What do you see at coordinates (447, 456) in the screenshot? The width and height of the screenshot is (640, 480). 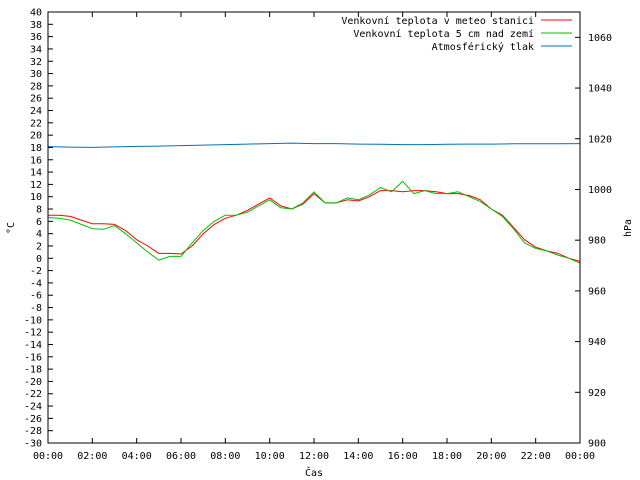 I see `x-tick-label: 18:00` at bounding box center [447, 456].